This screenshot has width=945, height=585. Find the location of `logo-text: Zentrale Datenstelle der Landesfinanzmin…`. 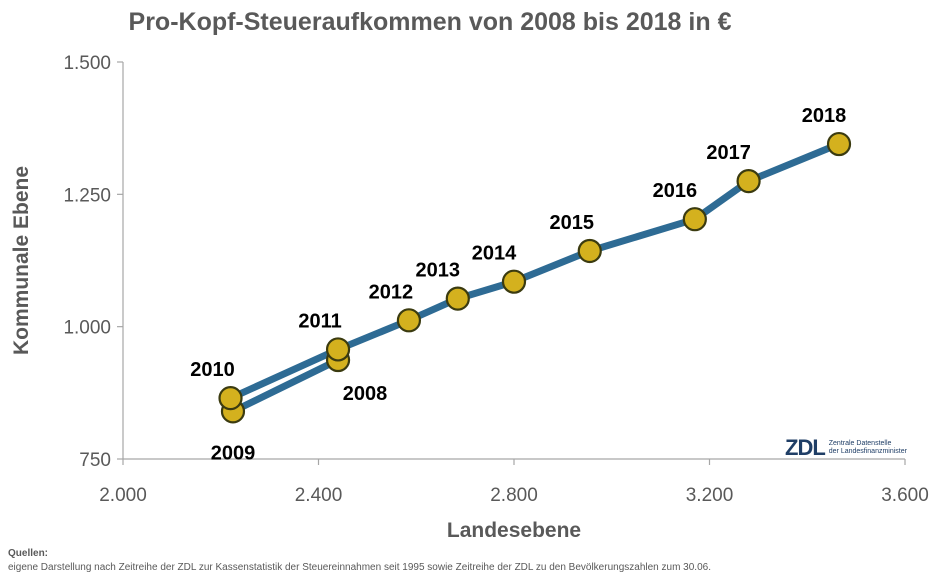

logo-text: Zentrale Datenstelle der Landesfinanzmin… is located at coordinates (868, 448).